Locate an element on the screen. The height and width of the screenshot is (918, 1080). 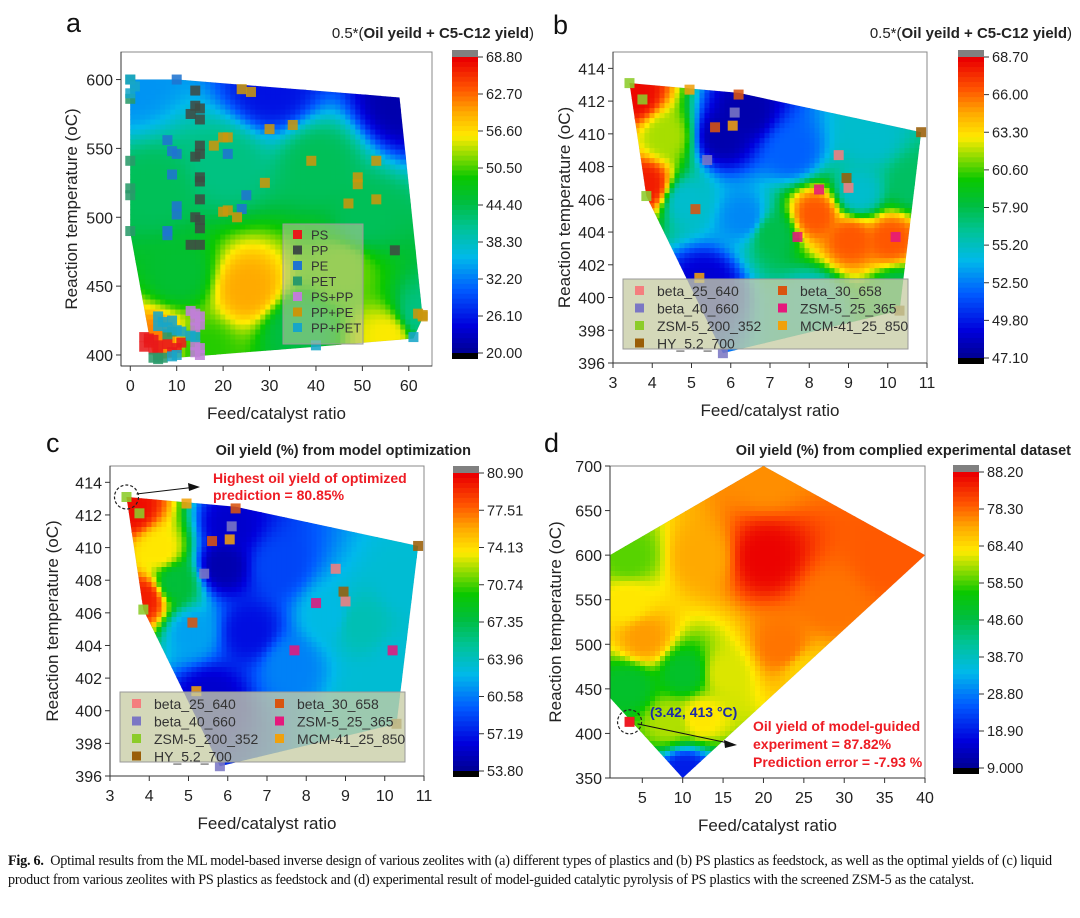
colorbar-over is located at coordinates (465, 53).